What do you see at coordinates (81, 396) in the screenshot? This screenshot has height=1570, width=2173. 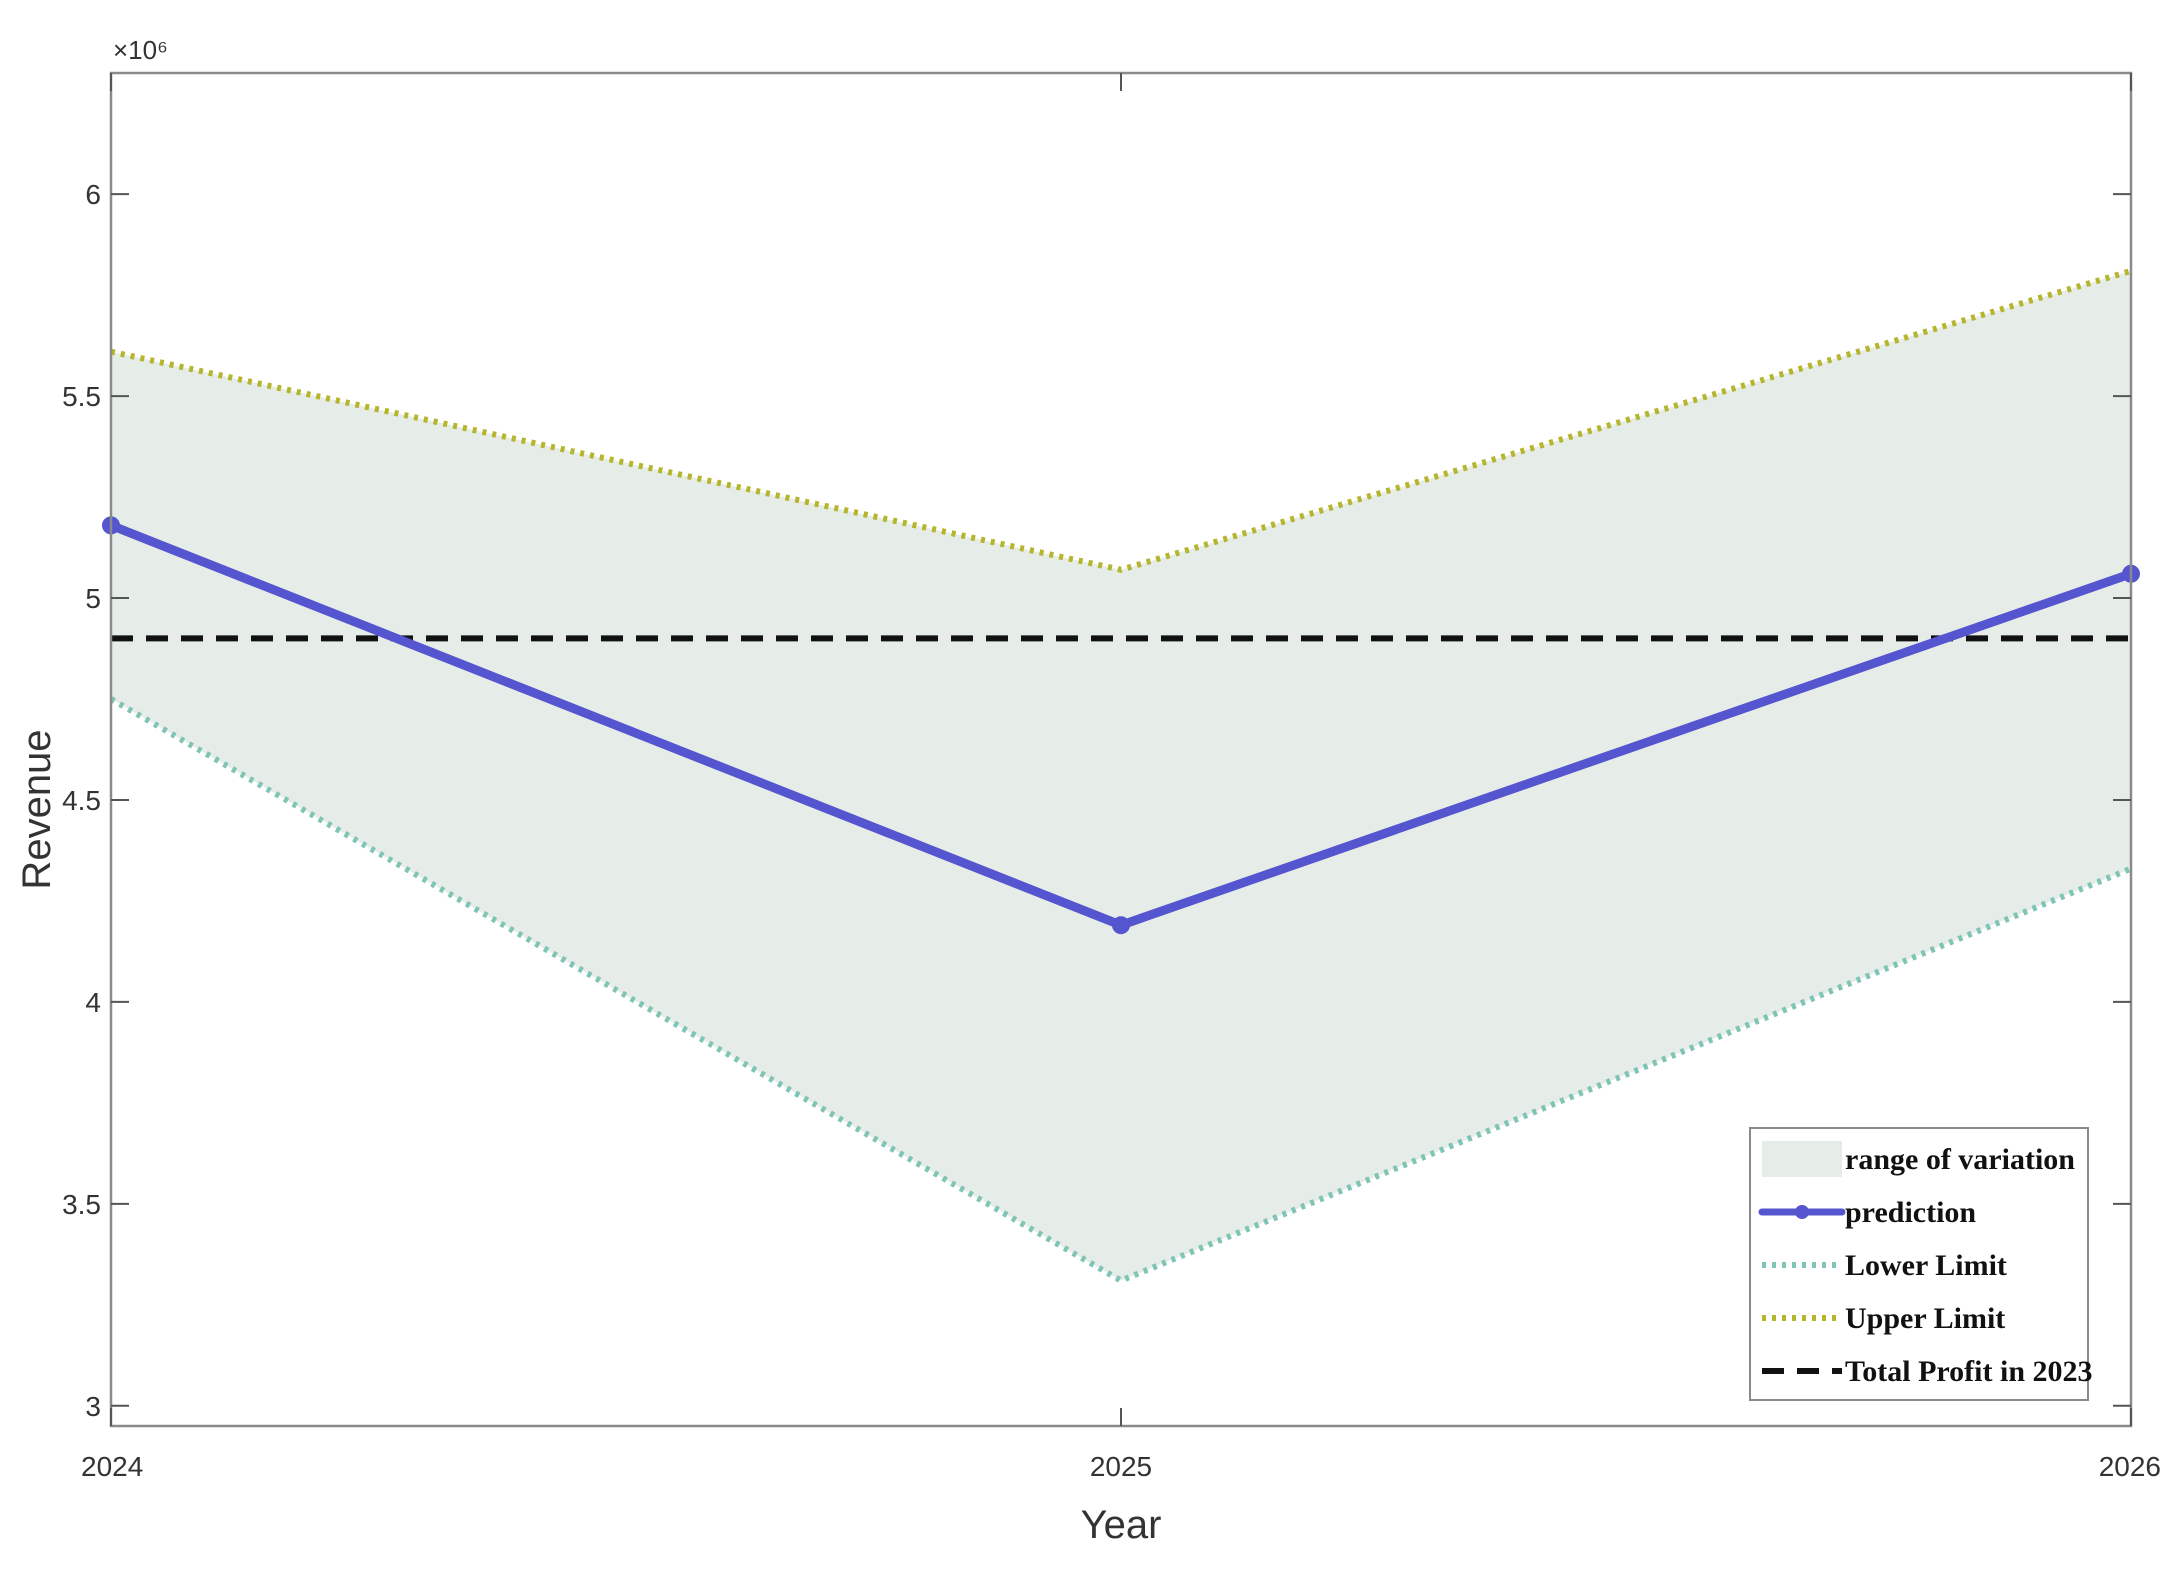 I see `y-tick-label: 5.5` at bounding box center [81, 396].